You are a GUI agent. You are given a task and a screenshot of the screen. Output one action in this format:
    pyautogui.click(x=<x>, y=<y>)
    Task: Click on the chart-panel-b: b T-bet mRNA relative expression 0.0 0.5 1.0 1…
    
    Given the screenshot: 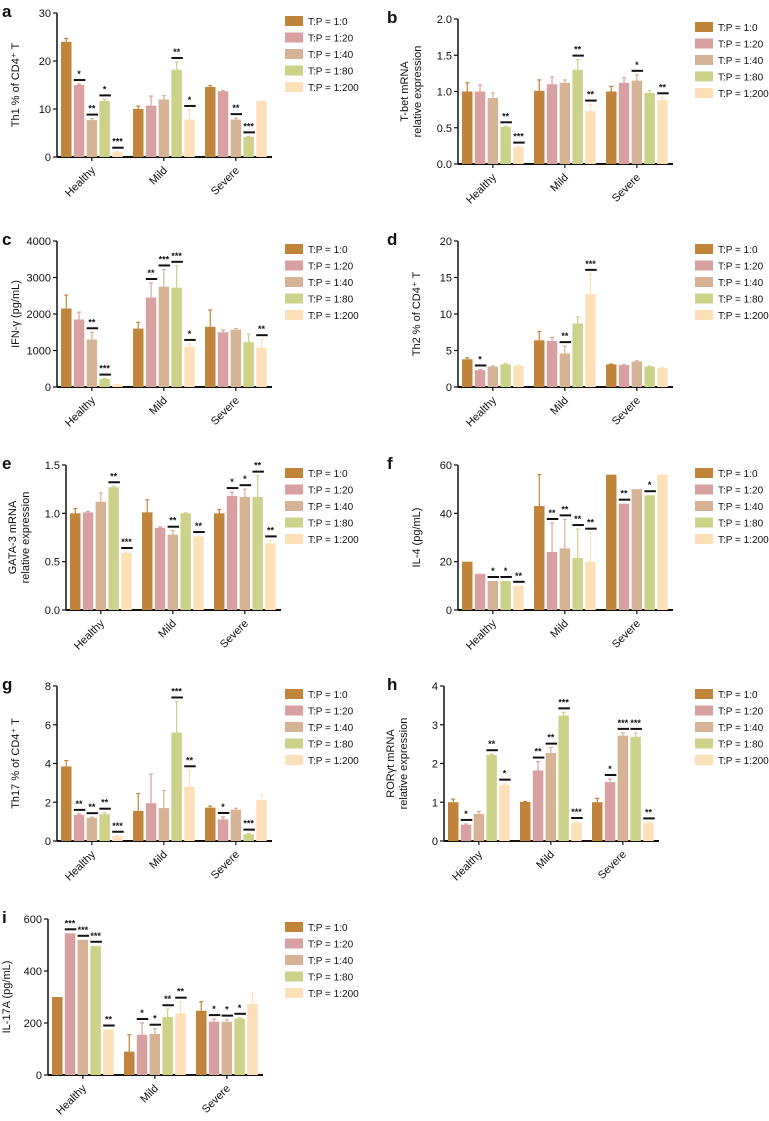 What is the action you would take?
    pyautogui.click(x=578, y=107)
    